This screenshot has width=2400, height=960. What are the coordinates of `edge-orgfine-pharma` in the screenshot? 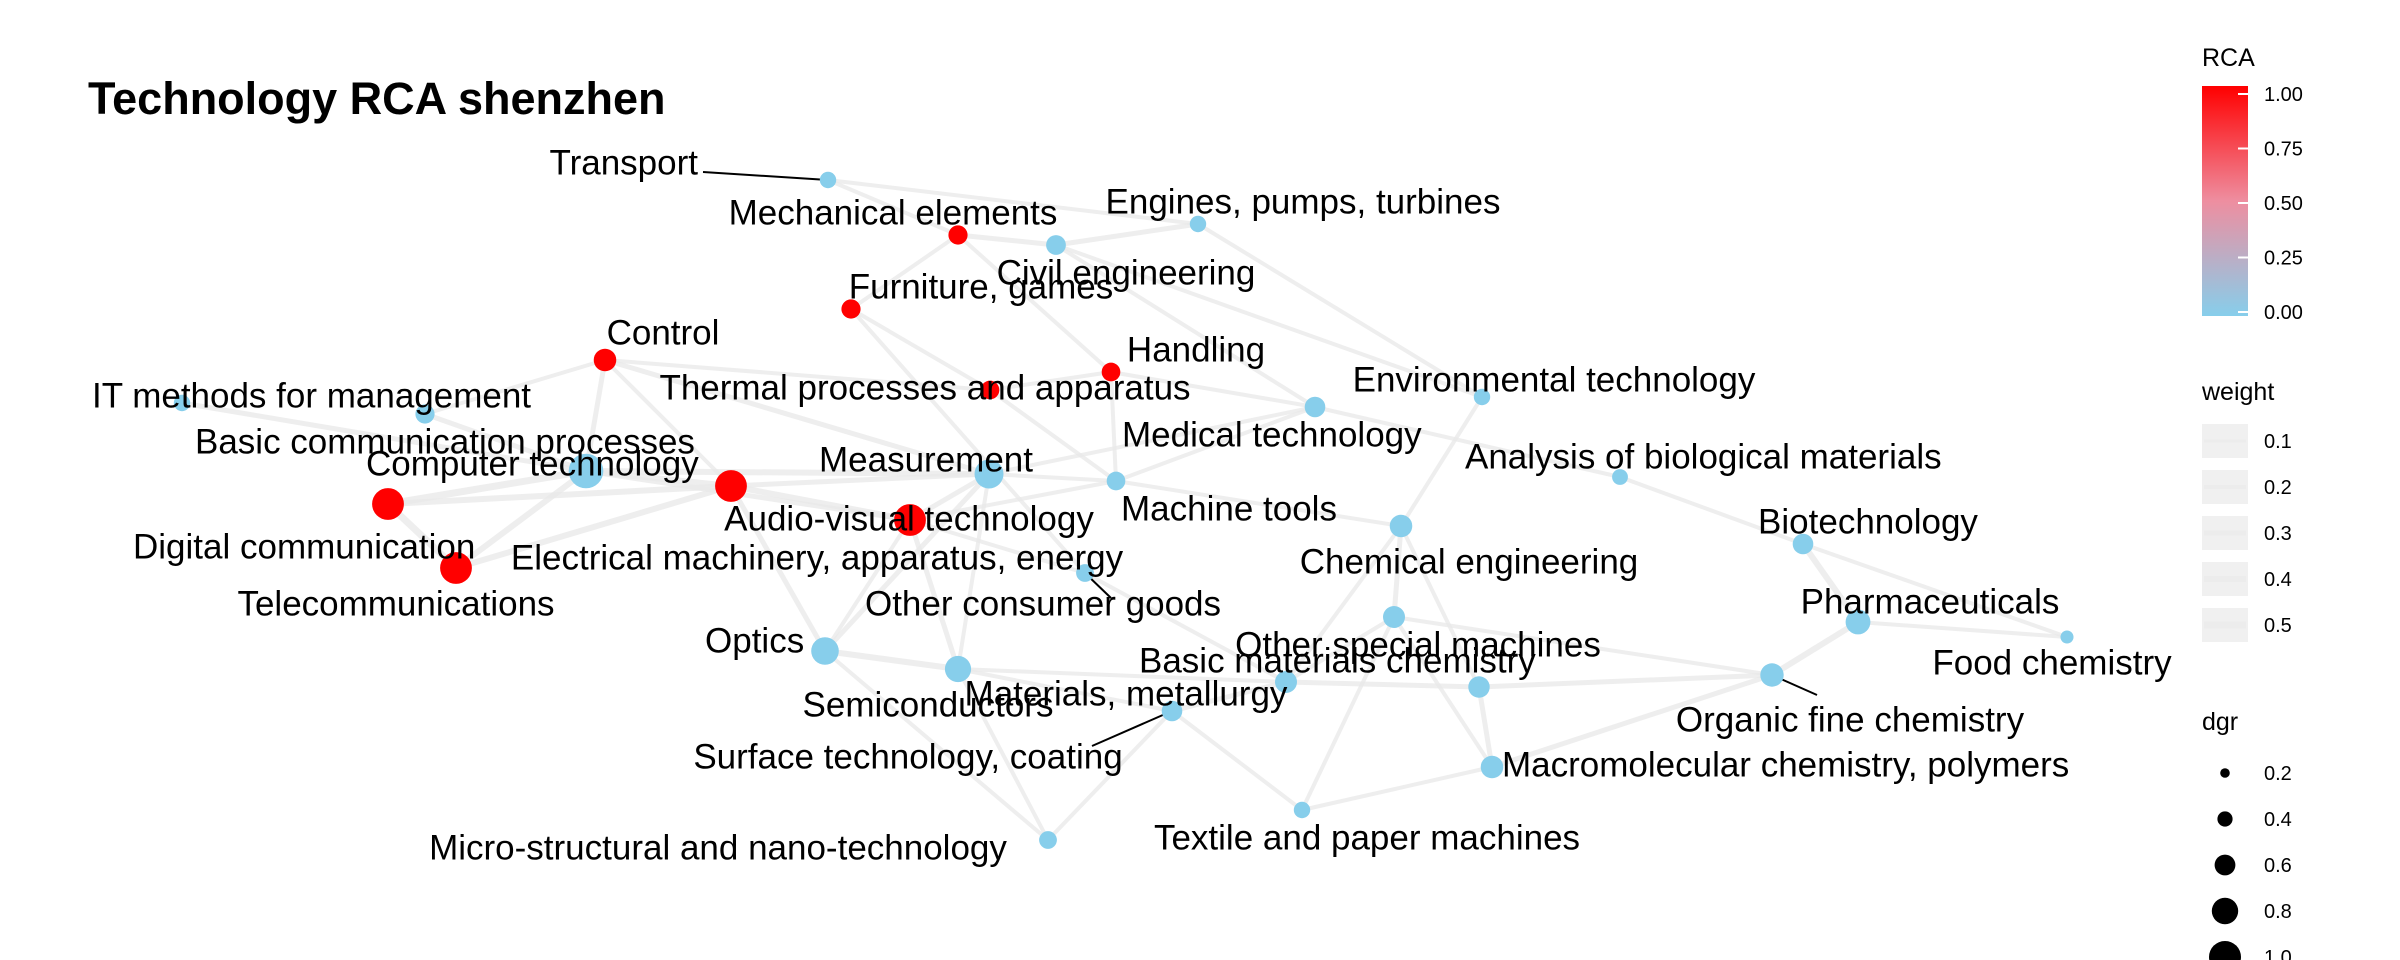 It's located at (1815, 648).